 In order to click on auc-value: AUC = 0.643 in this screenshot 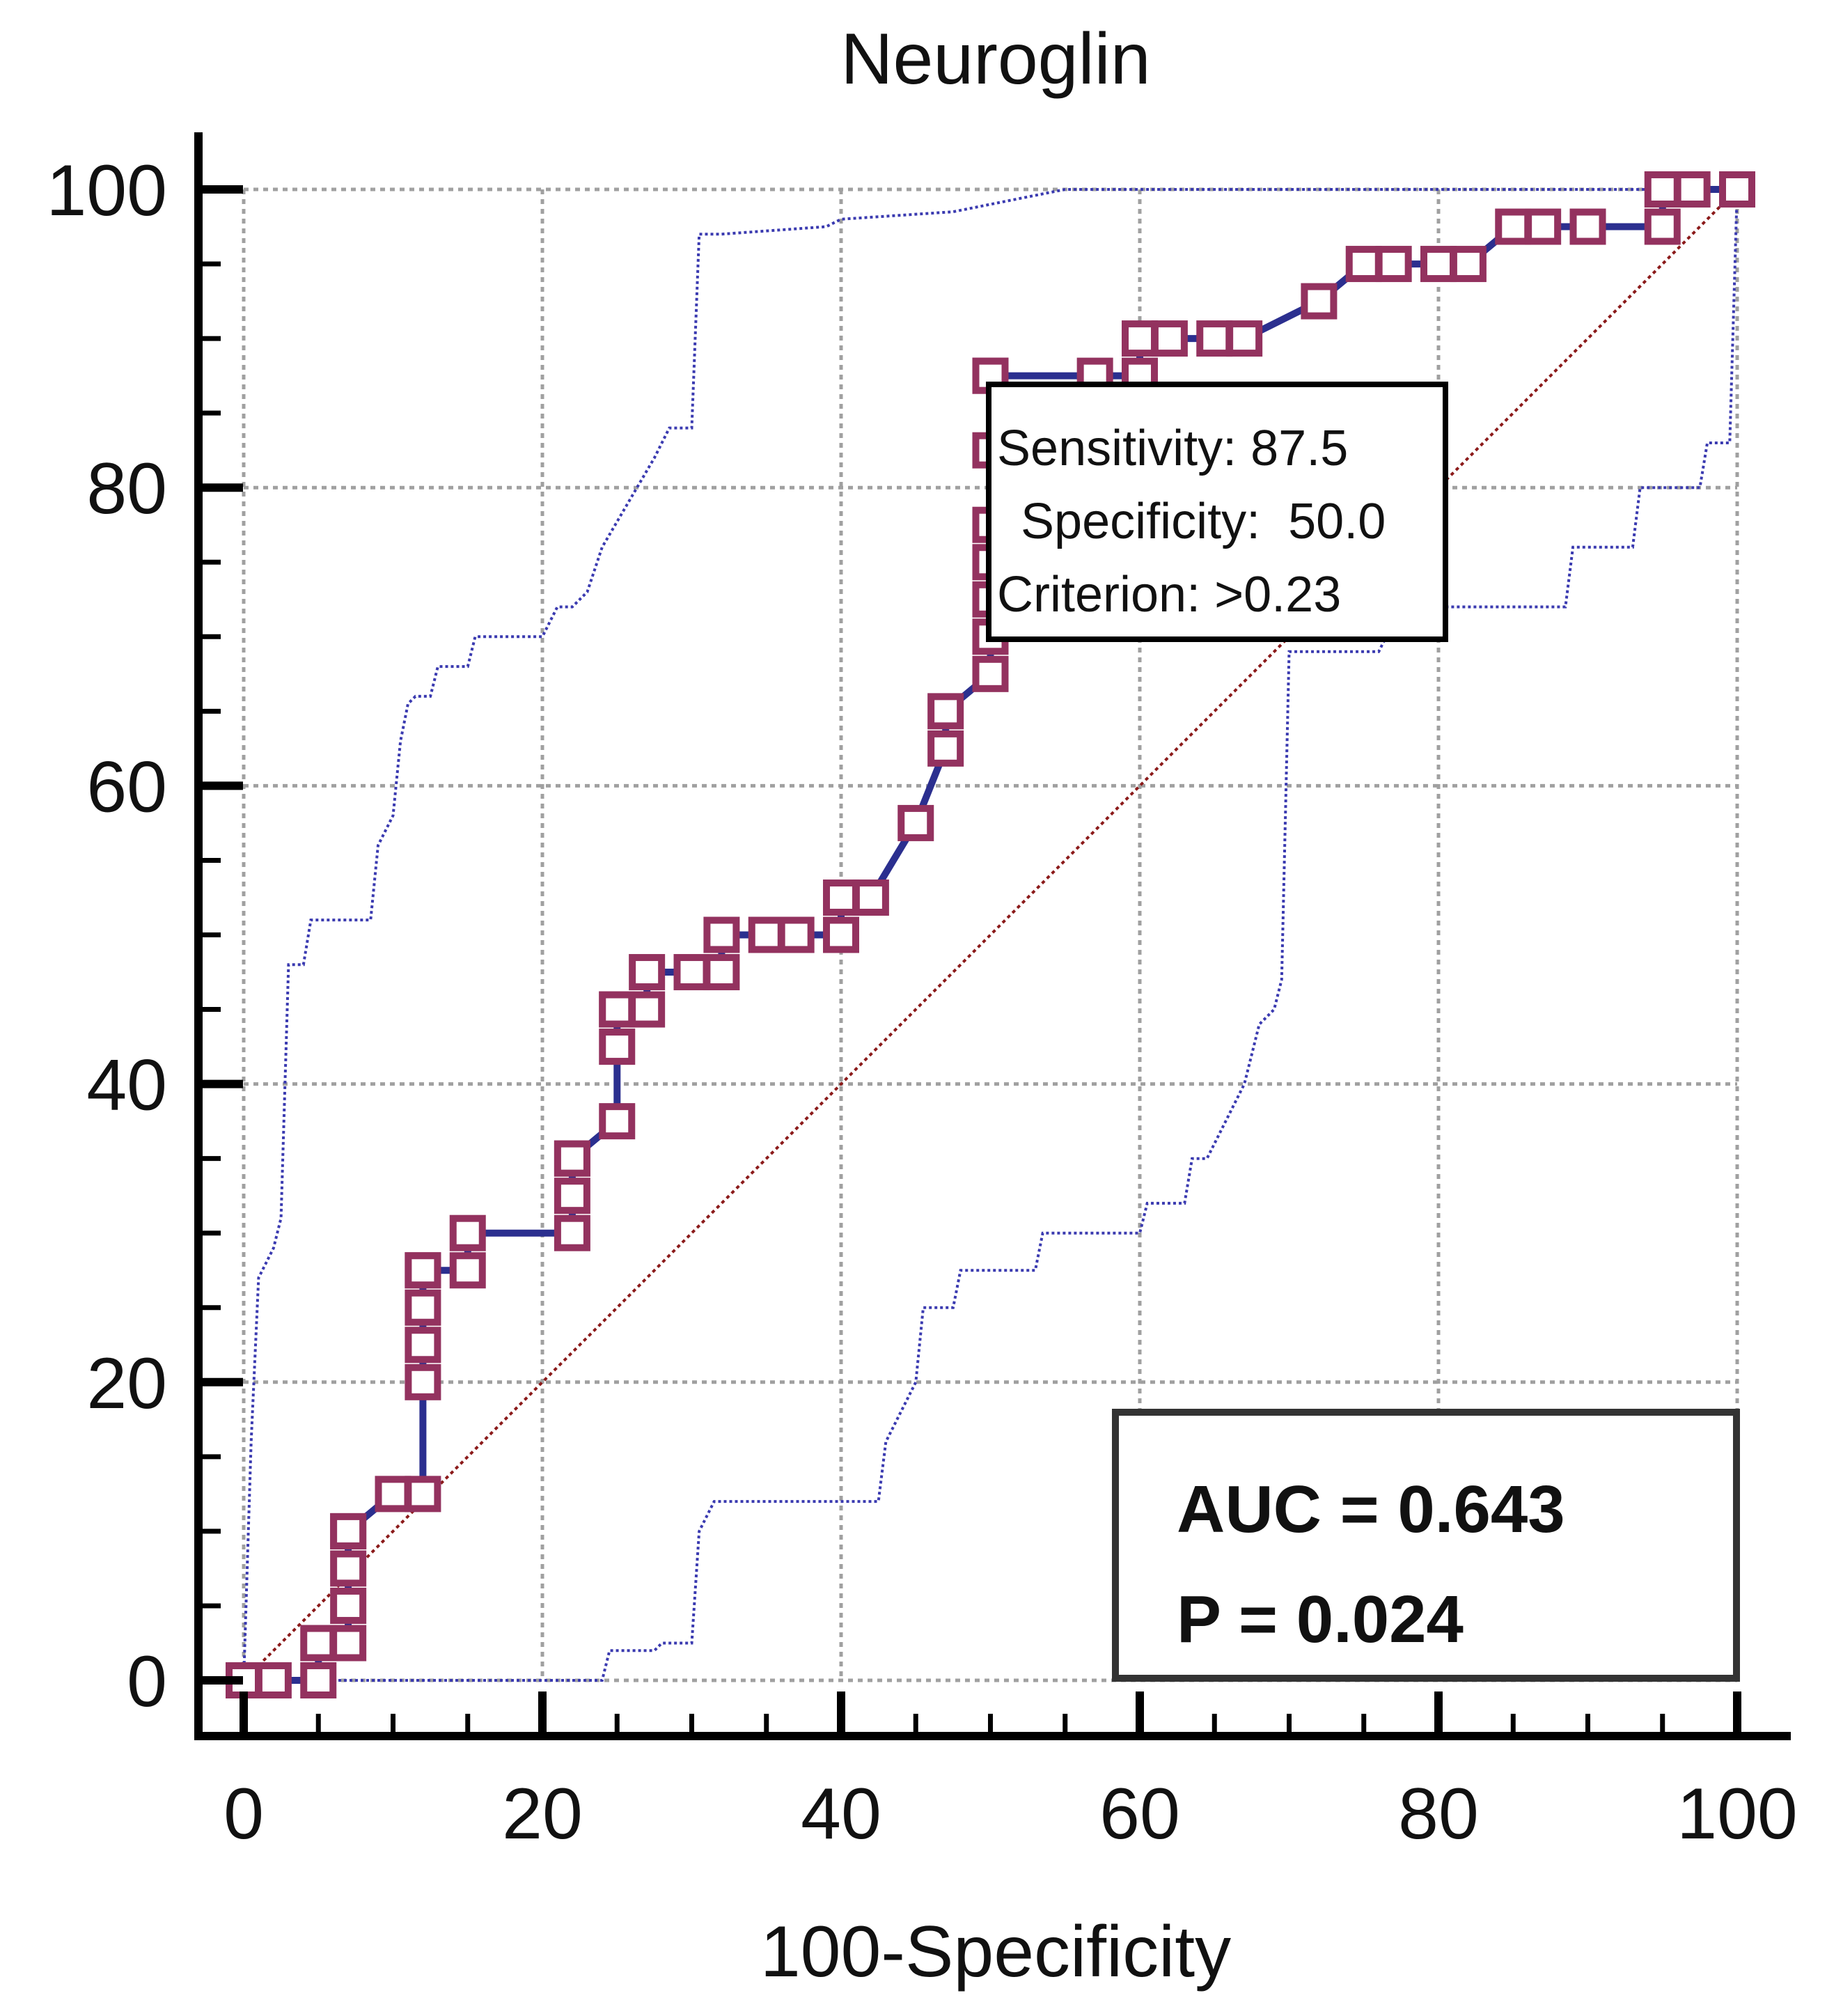, I will do `click(1371, 1509)`.